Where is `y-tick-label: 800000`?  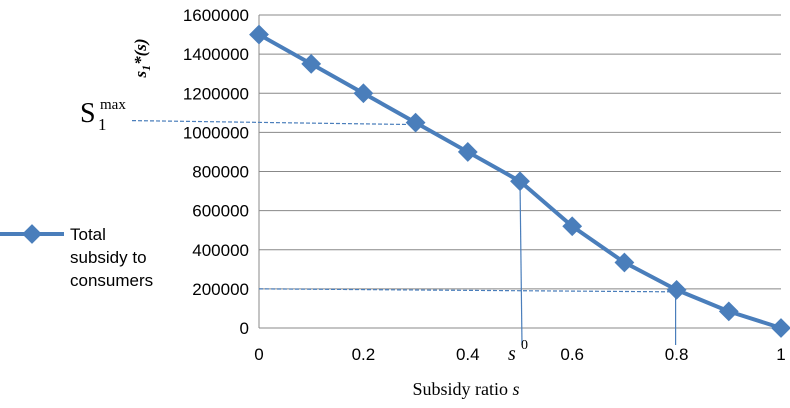
y-tick-label: 800000 is located at coordinates (220, 172).